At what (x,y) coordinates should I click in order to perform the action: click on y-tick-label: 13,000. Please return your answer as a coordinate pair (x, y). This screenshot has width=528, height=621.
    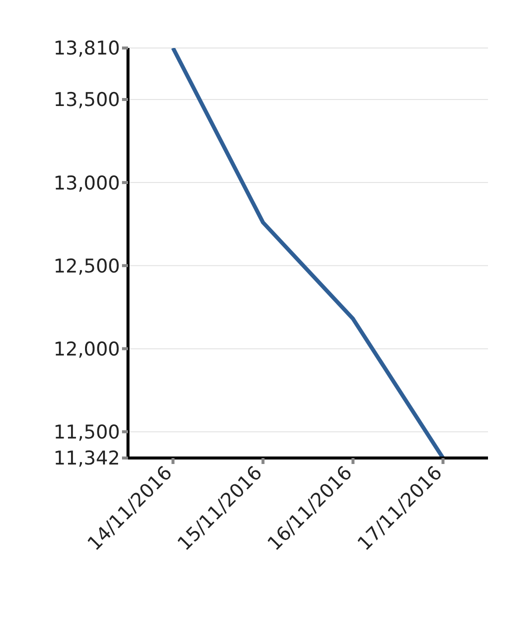
    Looking at the image, I should click on (87, 183).